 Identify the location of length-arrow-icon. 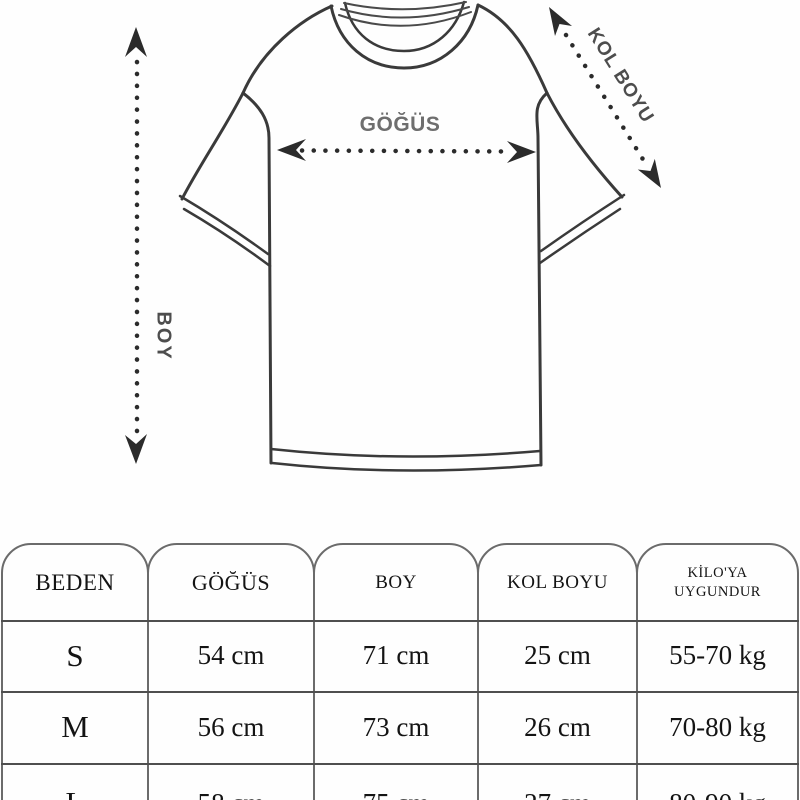
(136, 245).